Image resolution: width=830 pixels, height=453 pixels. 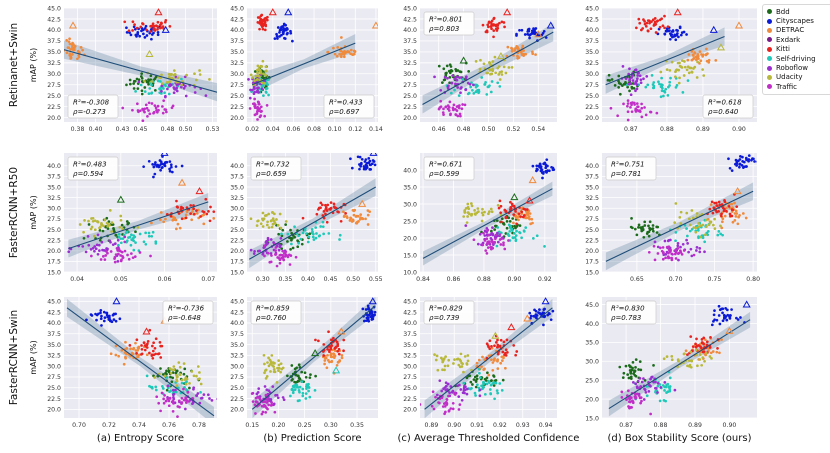 I want to click on rho-value: ρ=0.697, so click(x=344, y=112).